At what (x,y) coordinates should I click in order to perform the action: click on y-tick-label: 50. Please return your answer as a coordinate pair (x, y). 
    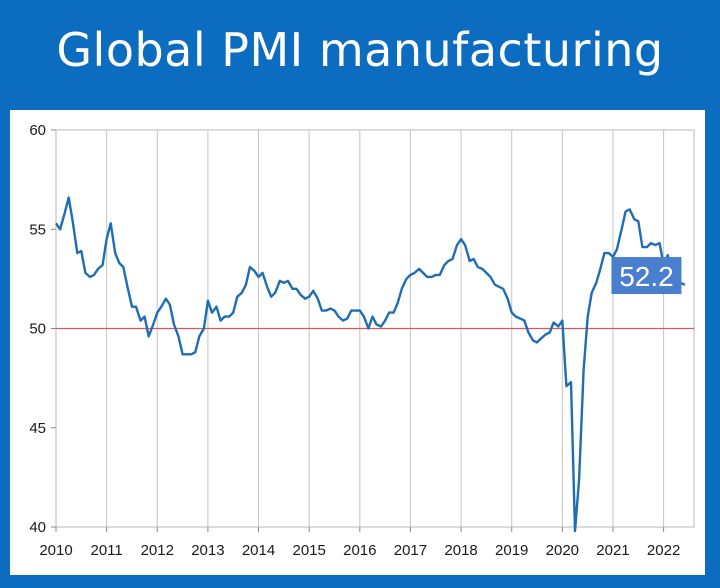
    Looking at the image, I should click on (37, 329).